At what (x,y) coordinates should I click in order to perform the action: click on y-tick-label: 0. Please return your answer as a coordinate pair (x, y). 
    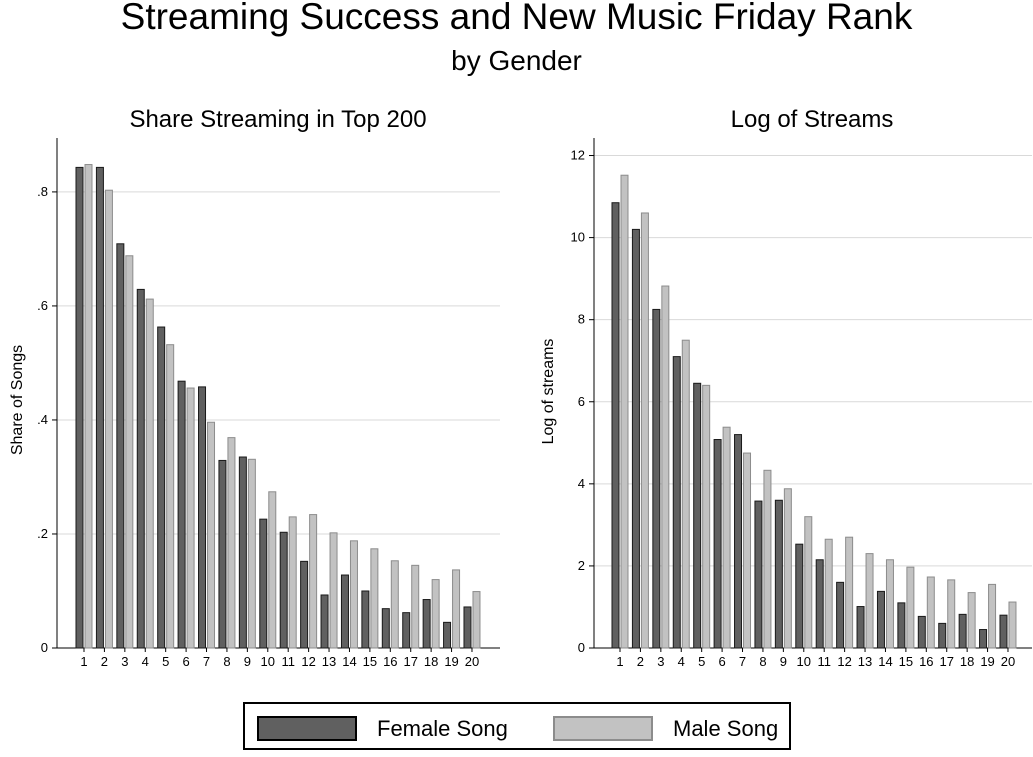
    Looking at the image, I should click on (581, 647).